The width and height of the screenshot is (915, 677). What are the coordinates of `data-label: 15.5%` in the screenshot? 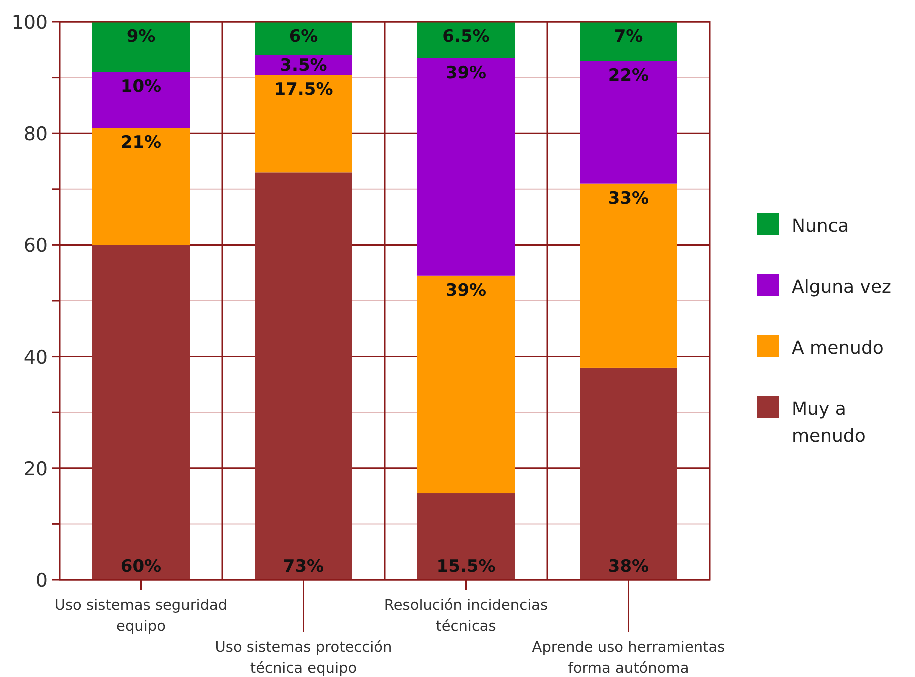 It's located at (466, 567).